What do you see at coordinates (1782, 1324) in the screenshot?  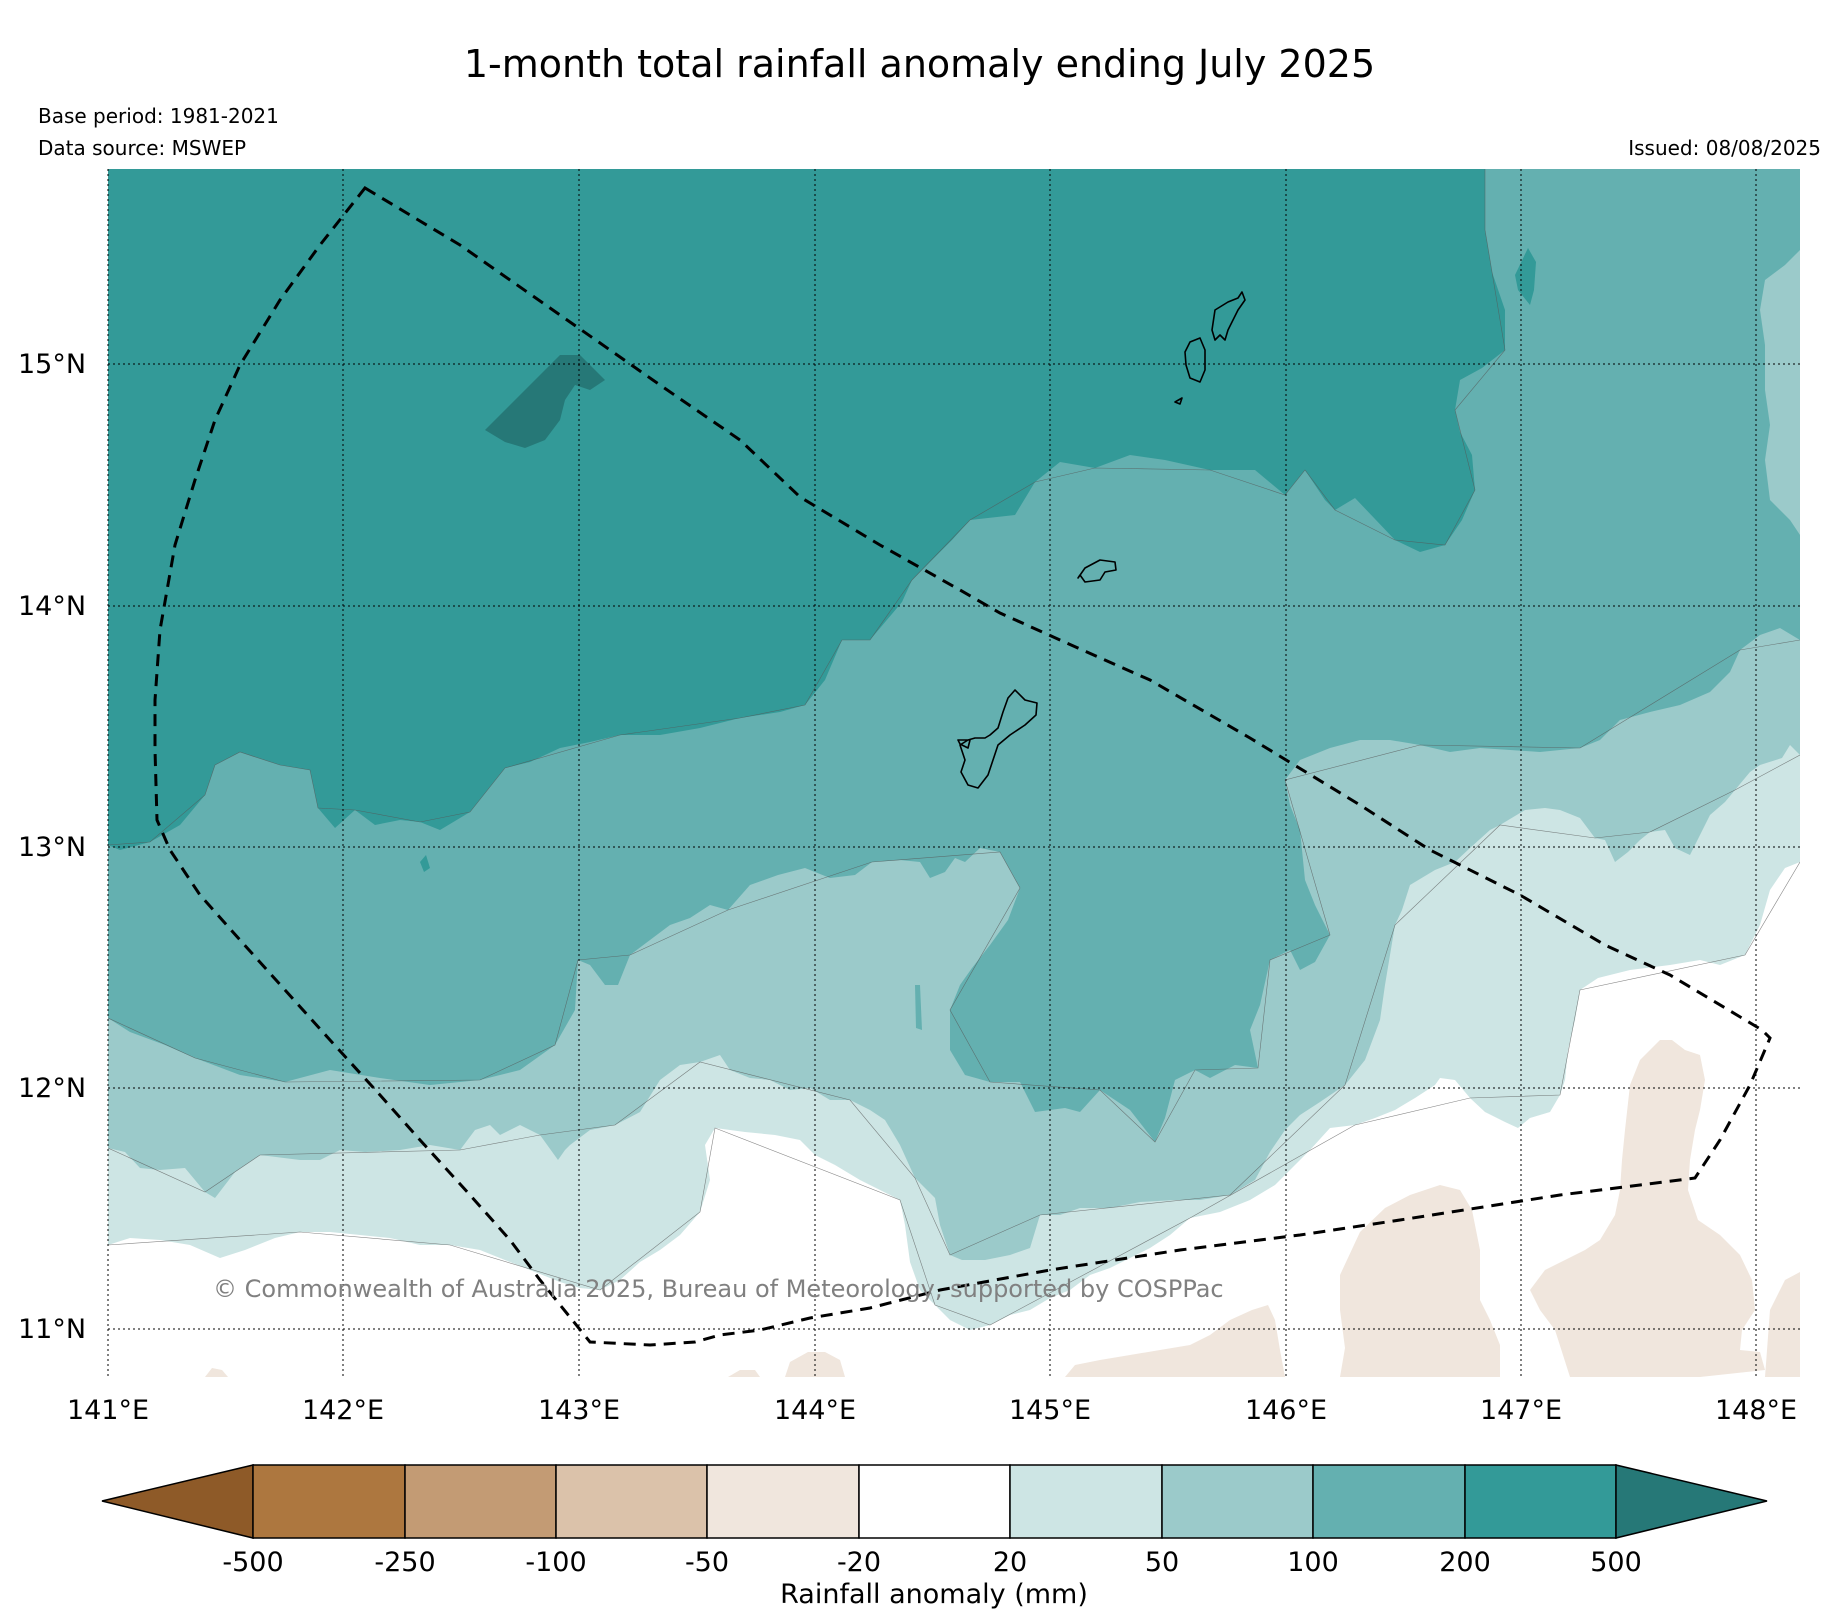 I see `contour-band-minus20-minus50-edge` at bounding box center [1782, 1324].